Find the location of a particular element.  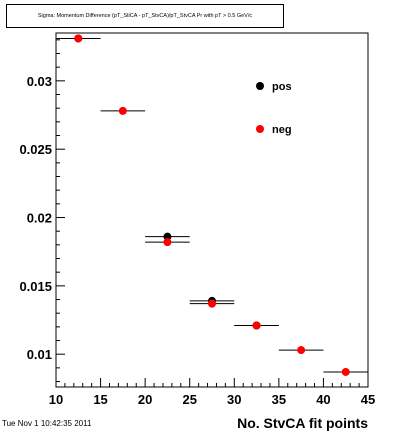

x-tick-label: 15 is located at coordinates (100, 399).